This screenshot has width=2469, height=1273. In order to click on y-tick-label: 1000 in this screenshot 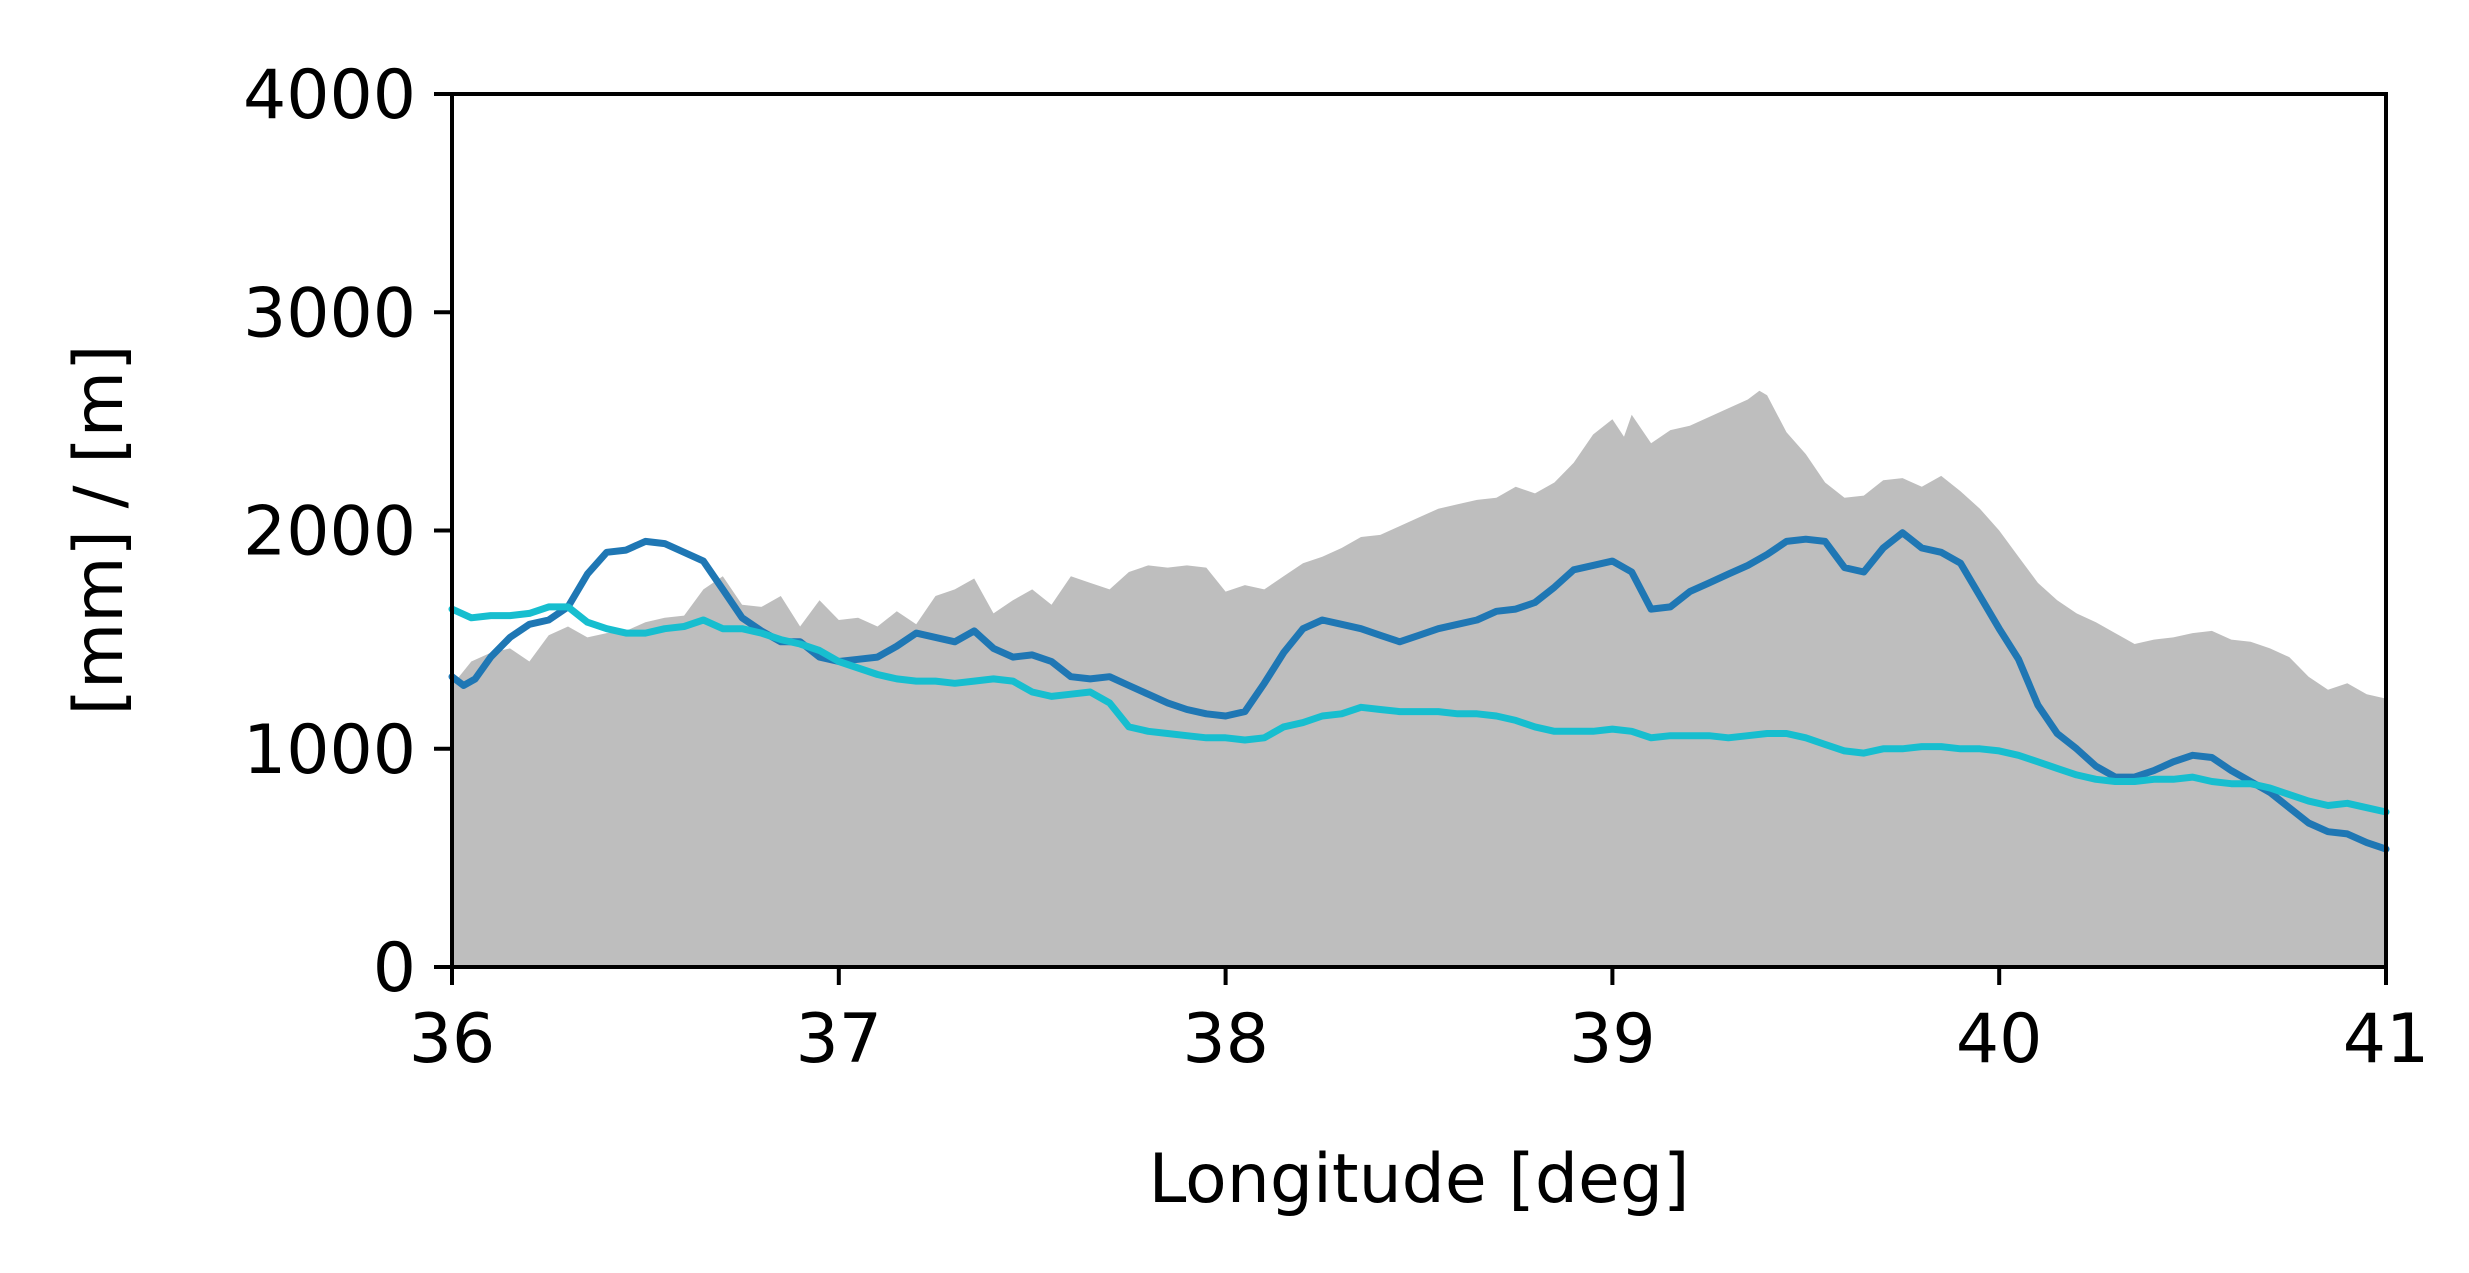, I will do `click(329, 750)`.